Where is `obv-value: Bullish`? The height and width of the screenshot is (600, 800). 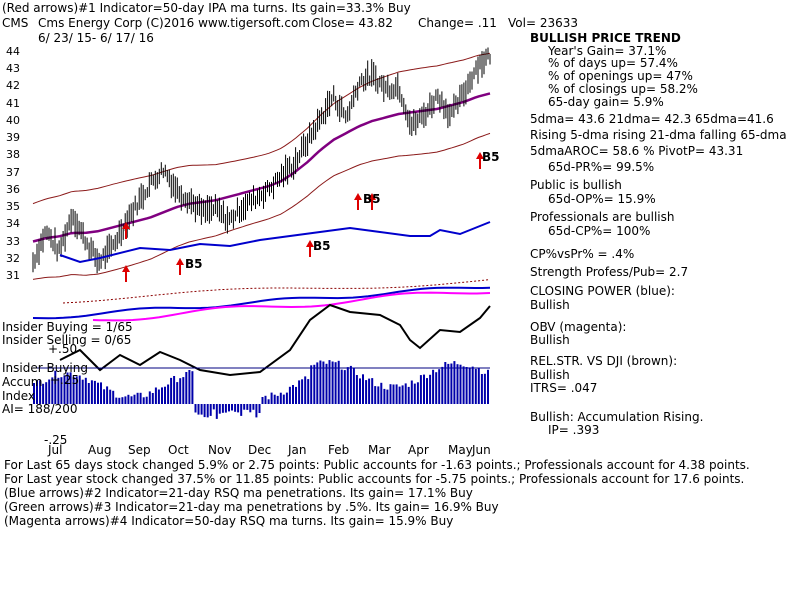
obv-value: Bullish is located at coordinates (550, 340).